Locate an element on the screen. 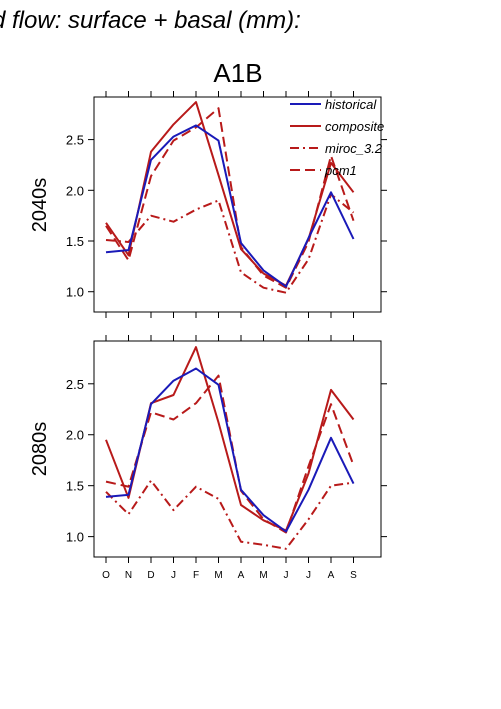 The image size is (501, 709). x-tick-label: N is located at coordinates (128, 575).